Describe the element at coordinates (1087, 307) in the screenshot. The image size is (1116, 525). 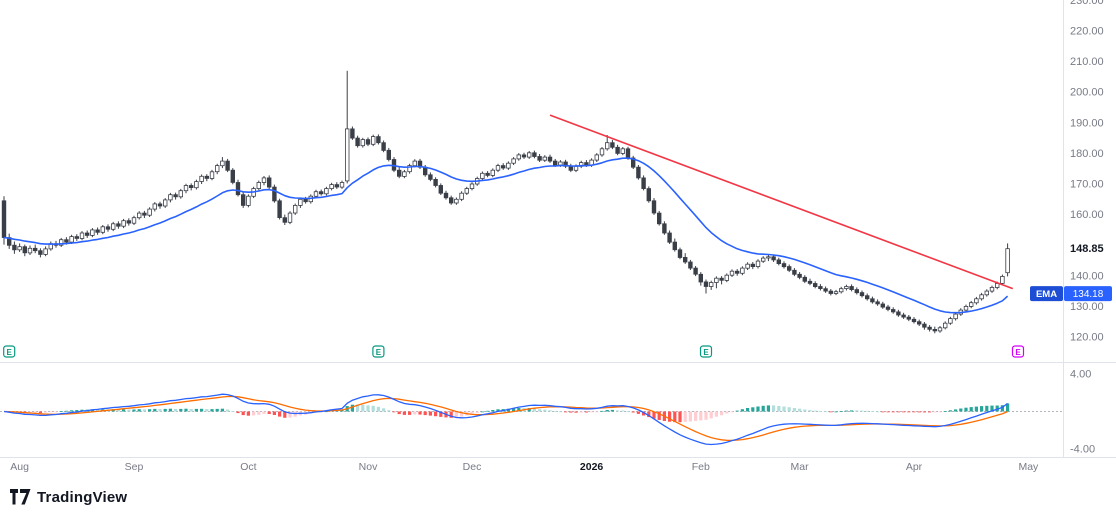
I see `svg-text: 130.00` at that location.